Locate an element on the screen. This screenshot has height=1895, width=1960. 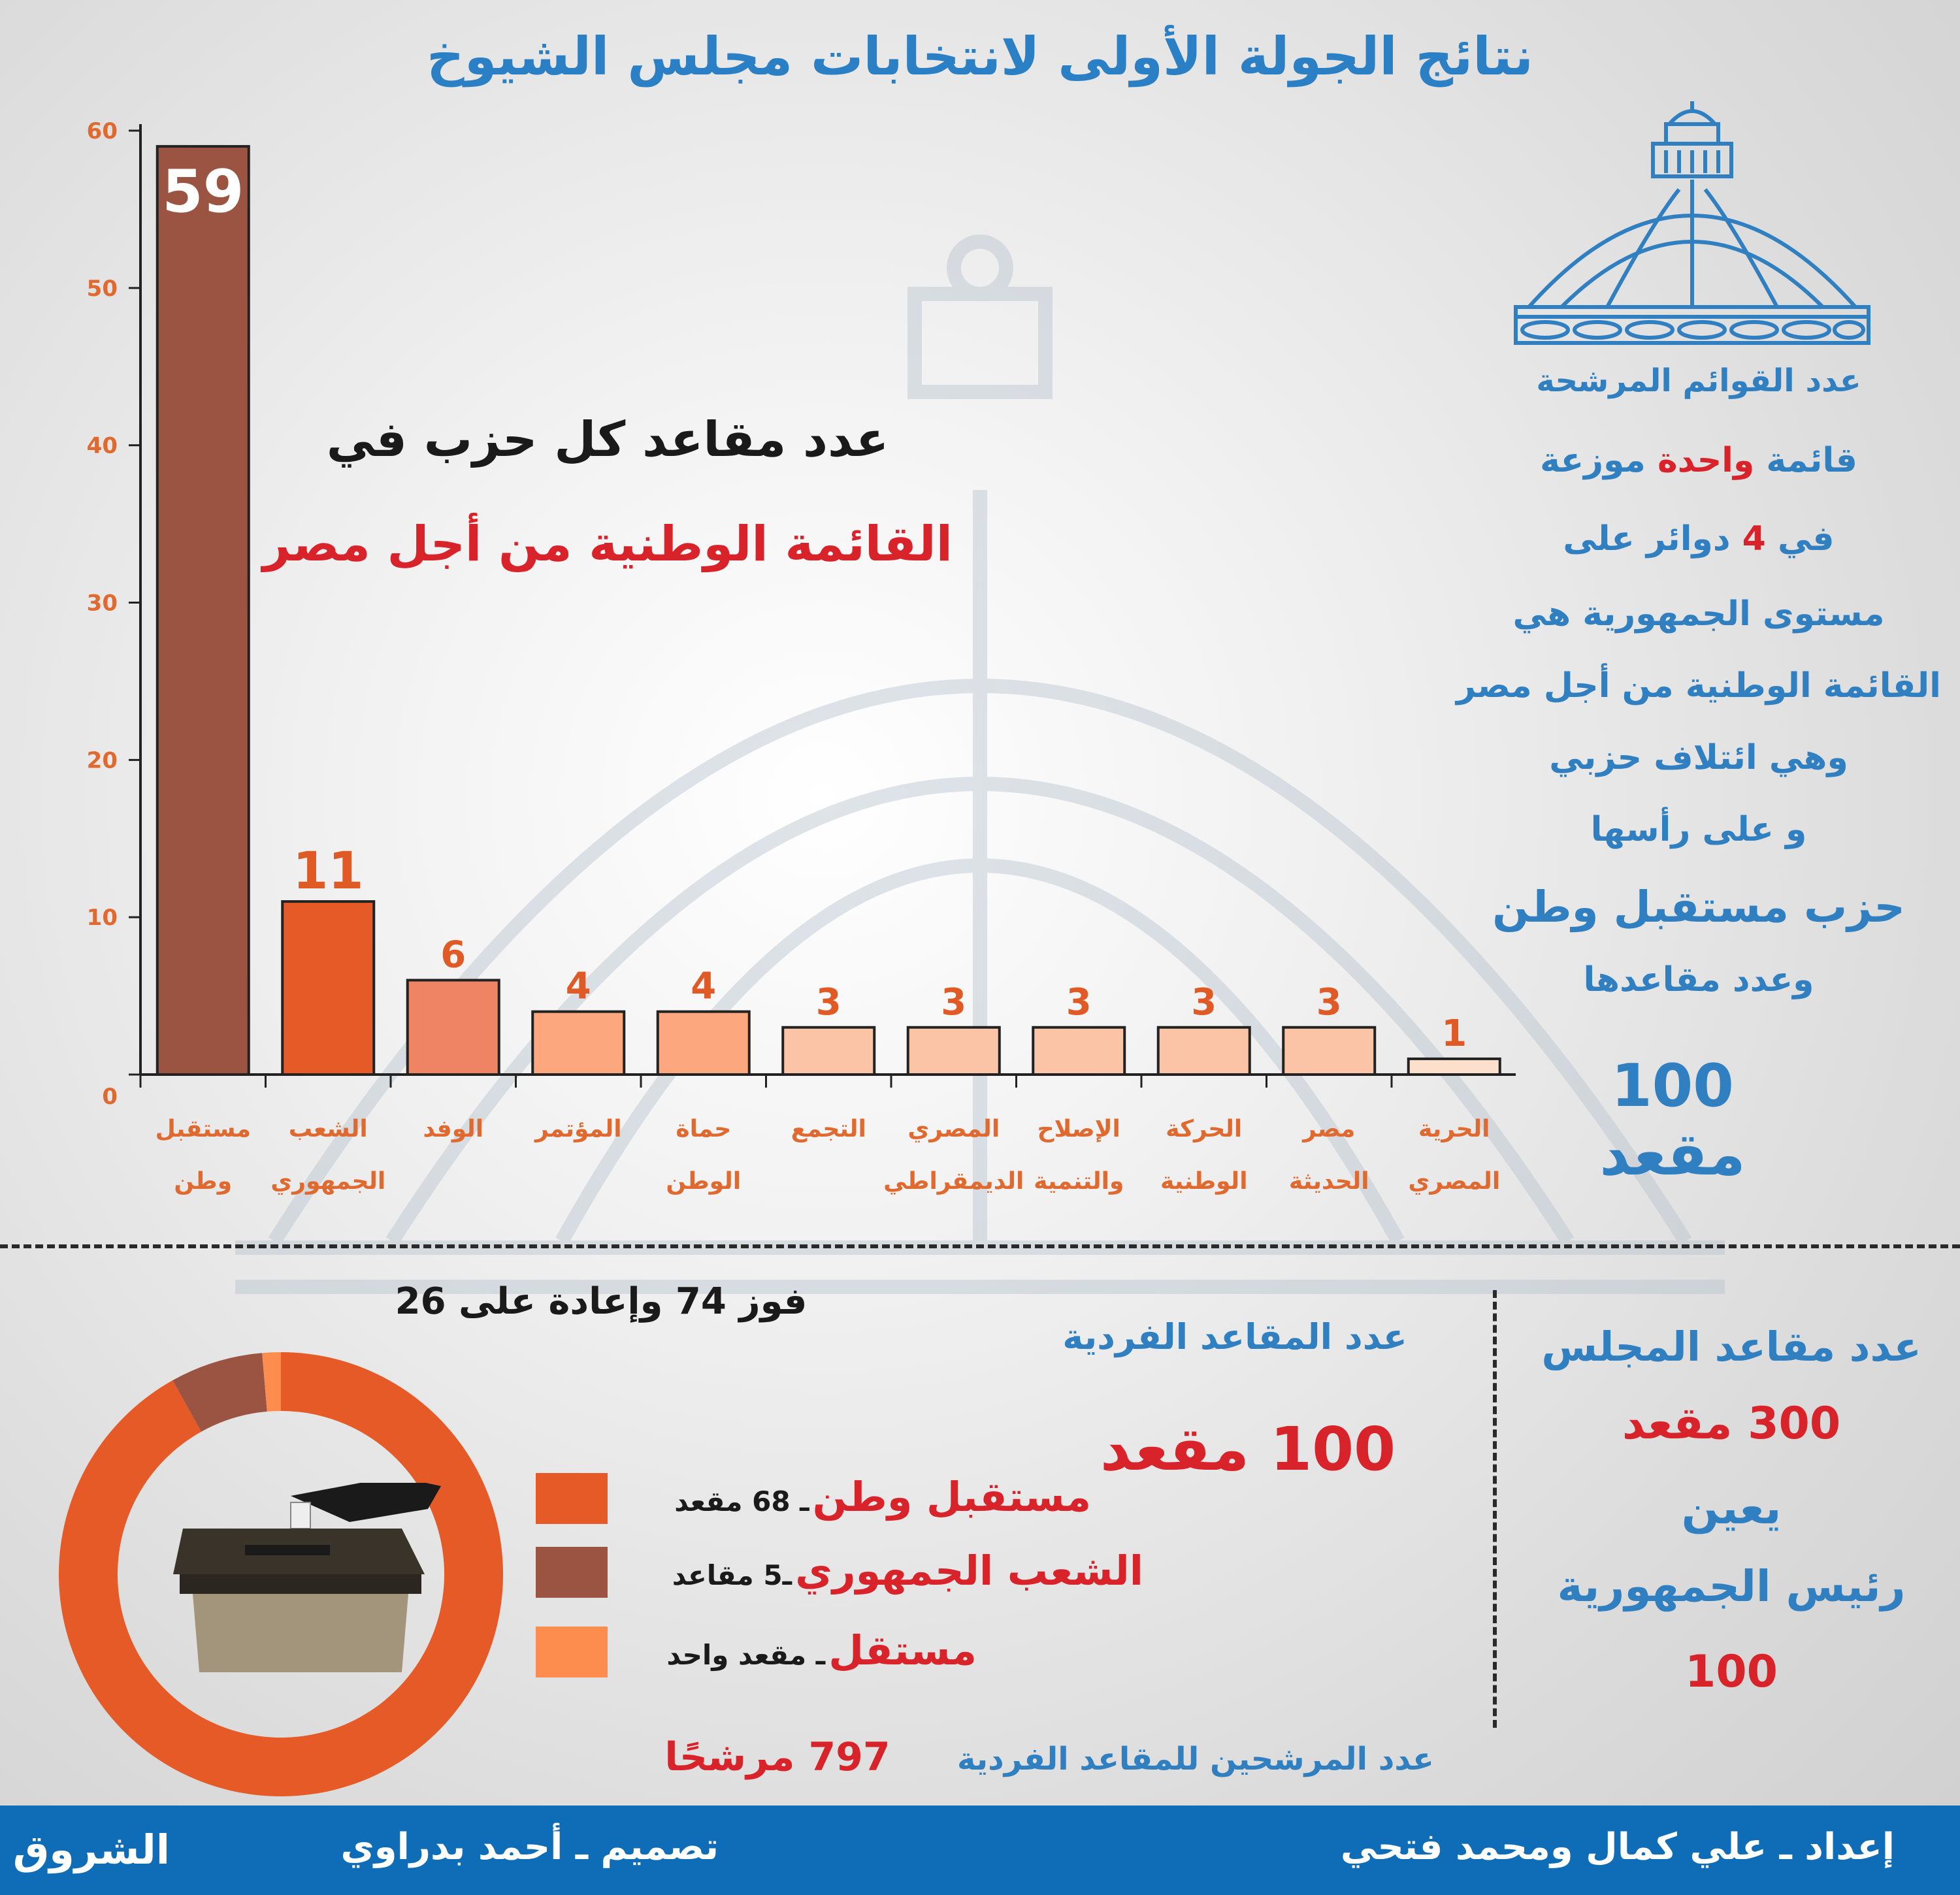
category-label: الحرية is located at coordinates (1454, 1129).